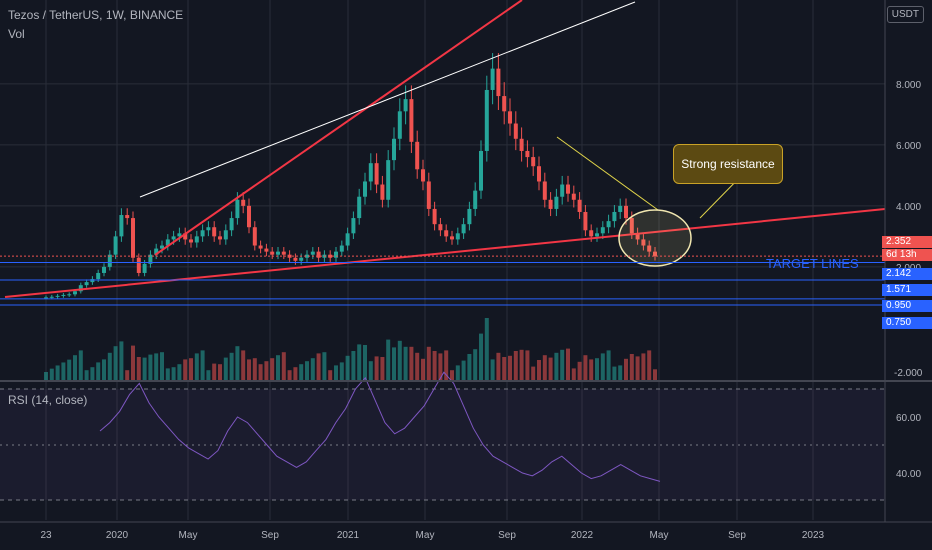  I want to click on x-tick-label: 23, so click(46, 535).